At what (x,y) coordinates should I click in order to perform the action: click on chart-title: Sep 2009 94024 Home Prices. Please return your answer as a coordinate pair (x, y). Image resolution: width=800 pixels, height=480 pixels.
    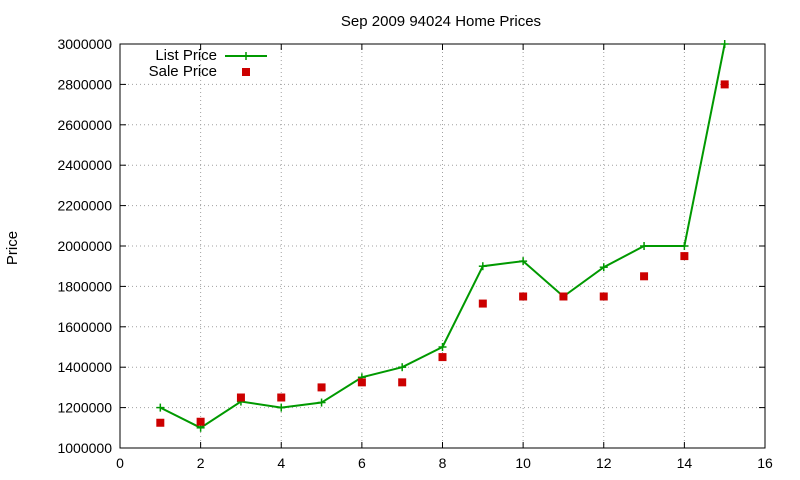
    Looking at the image, I should click on (441, 21).